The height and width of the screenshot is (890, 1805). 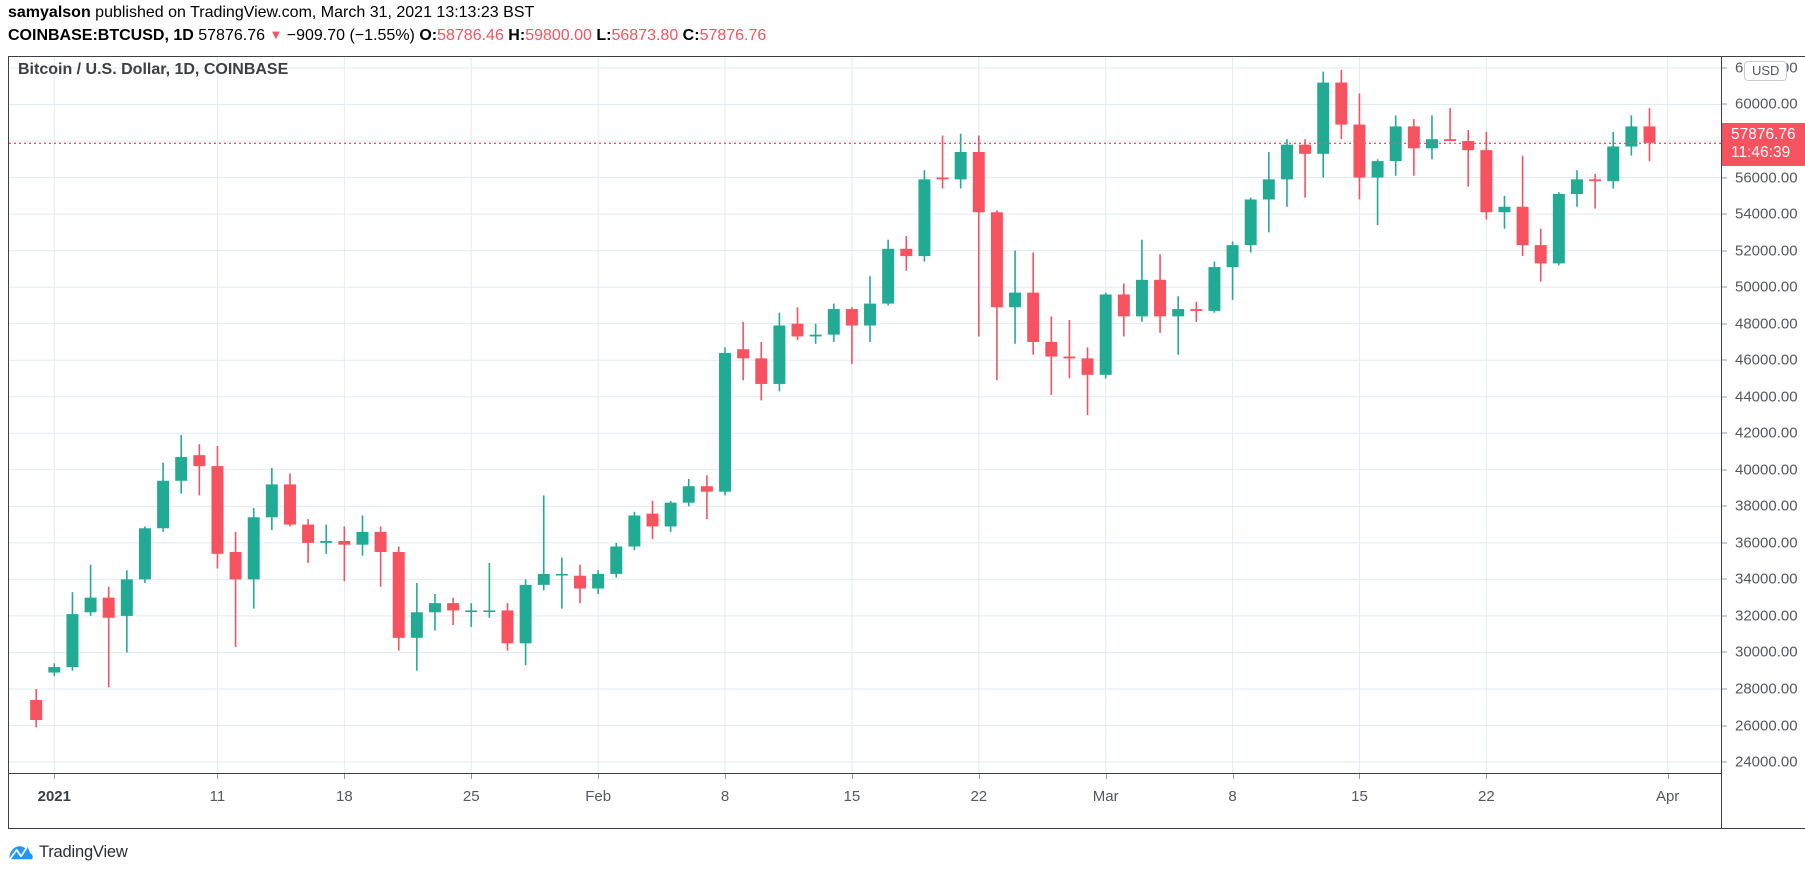 I want to click on high-label: H:, so click(x=517, y=35).